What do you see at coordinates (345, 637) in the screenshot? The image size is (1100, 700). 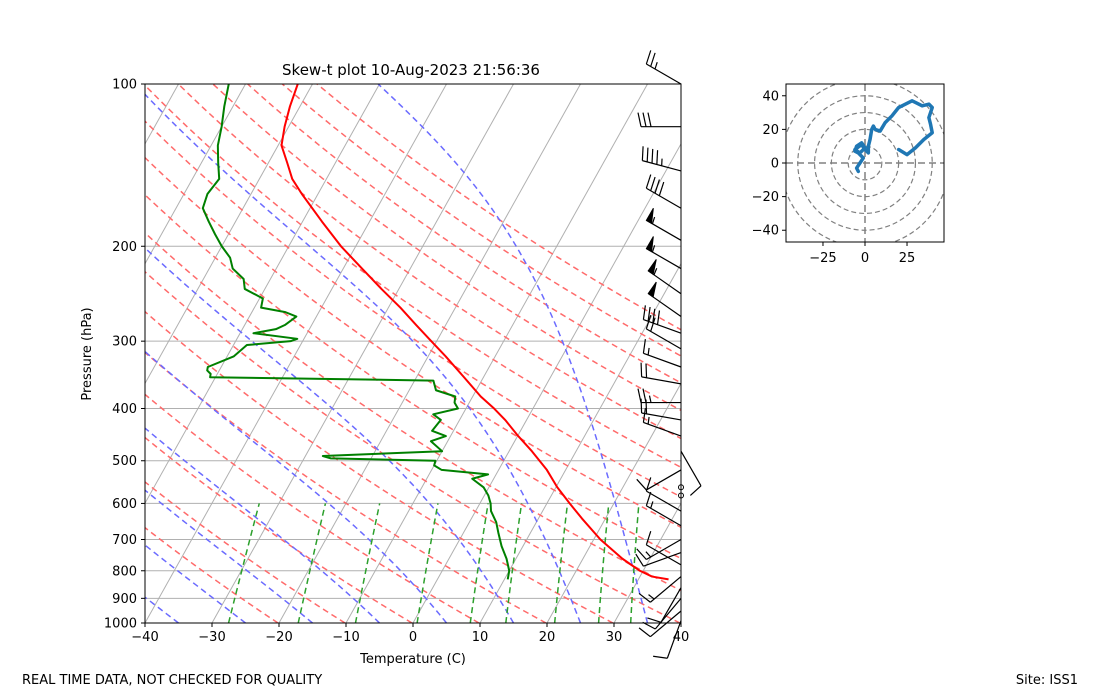 I see `x-tick-label: −10` at bounding box center [345, 637].